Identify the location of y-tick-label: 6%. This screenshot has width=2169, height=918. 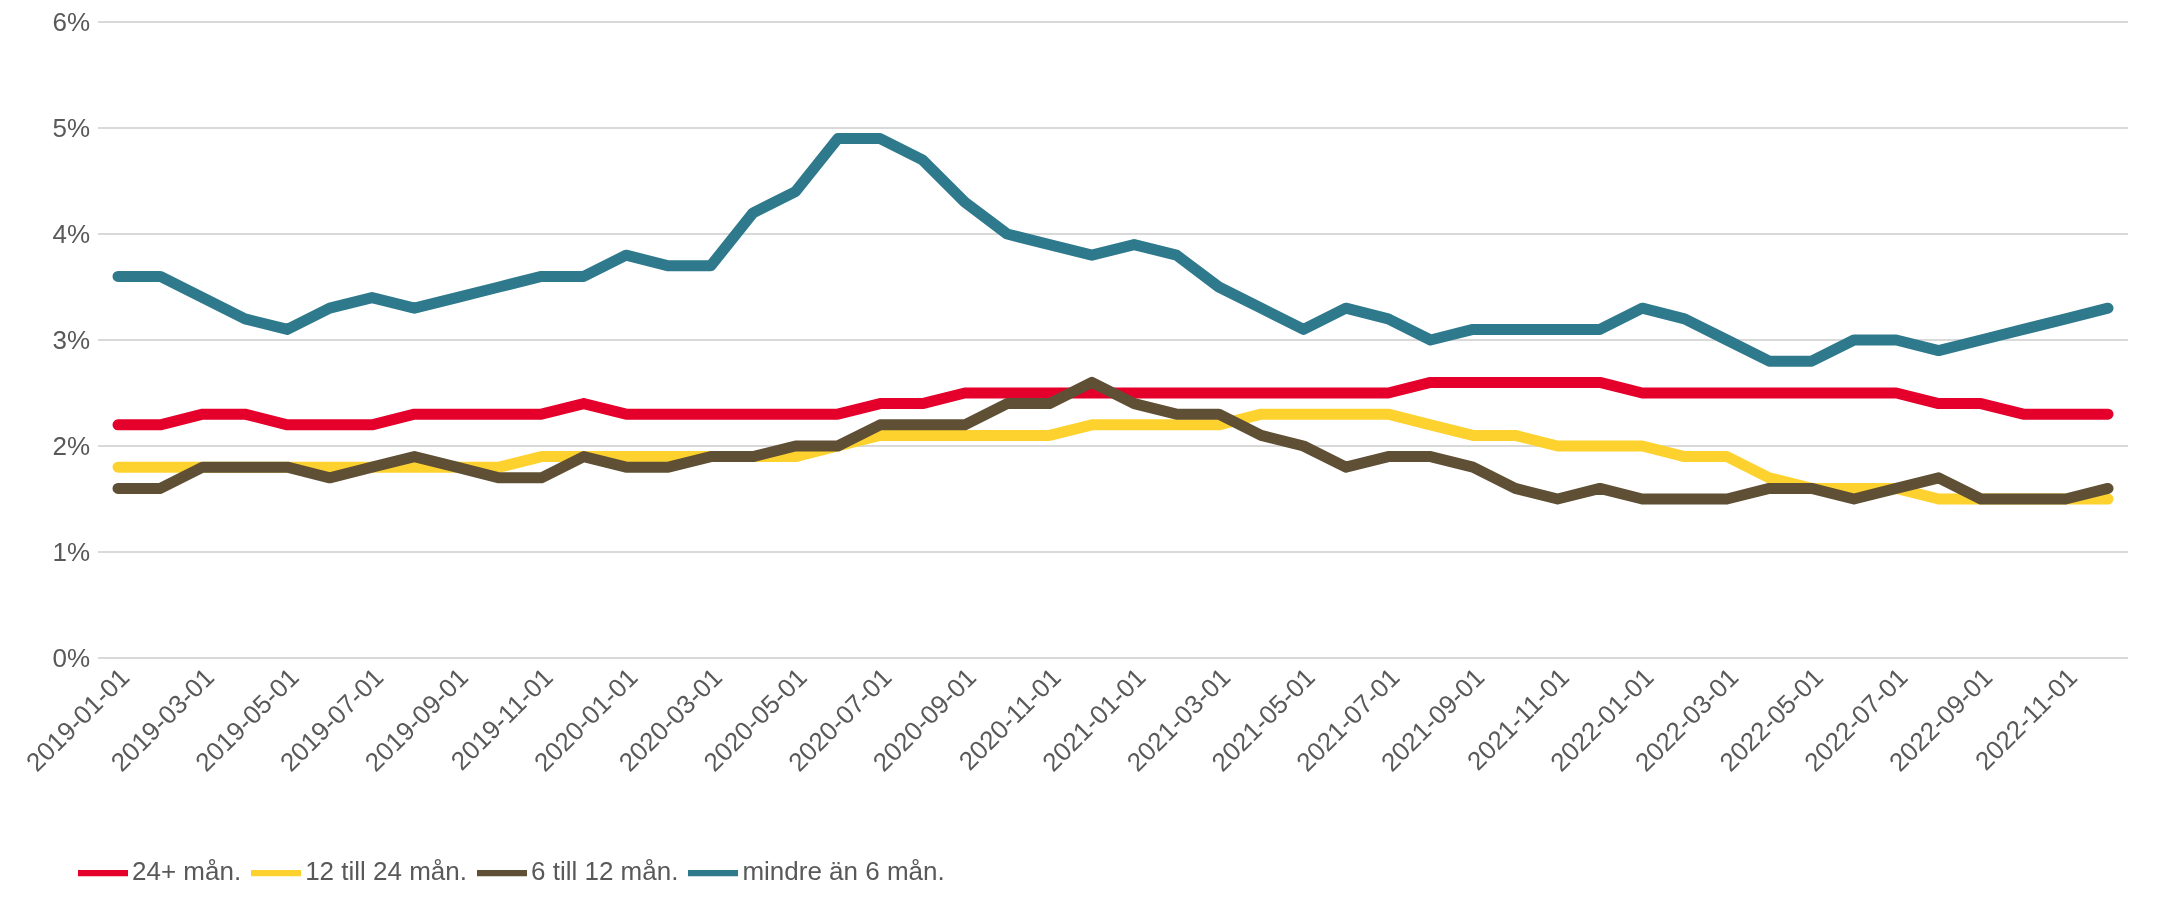
(71, 22).